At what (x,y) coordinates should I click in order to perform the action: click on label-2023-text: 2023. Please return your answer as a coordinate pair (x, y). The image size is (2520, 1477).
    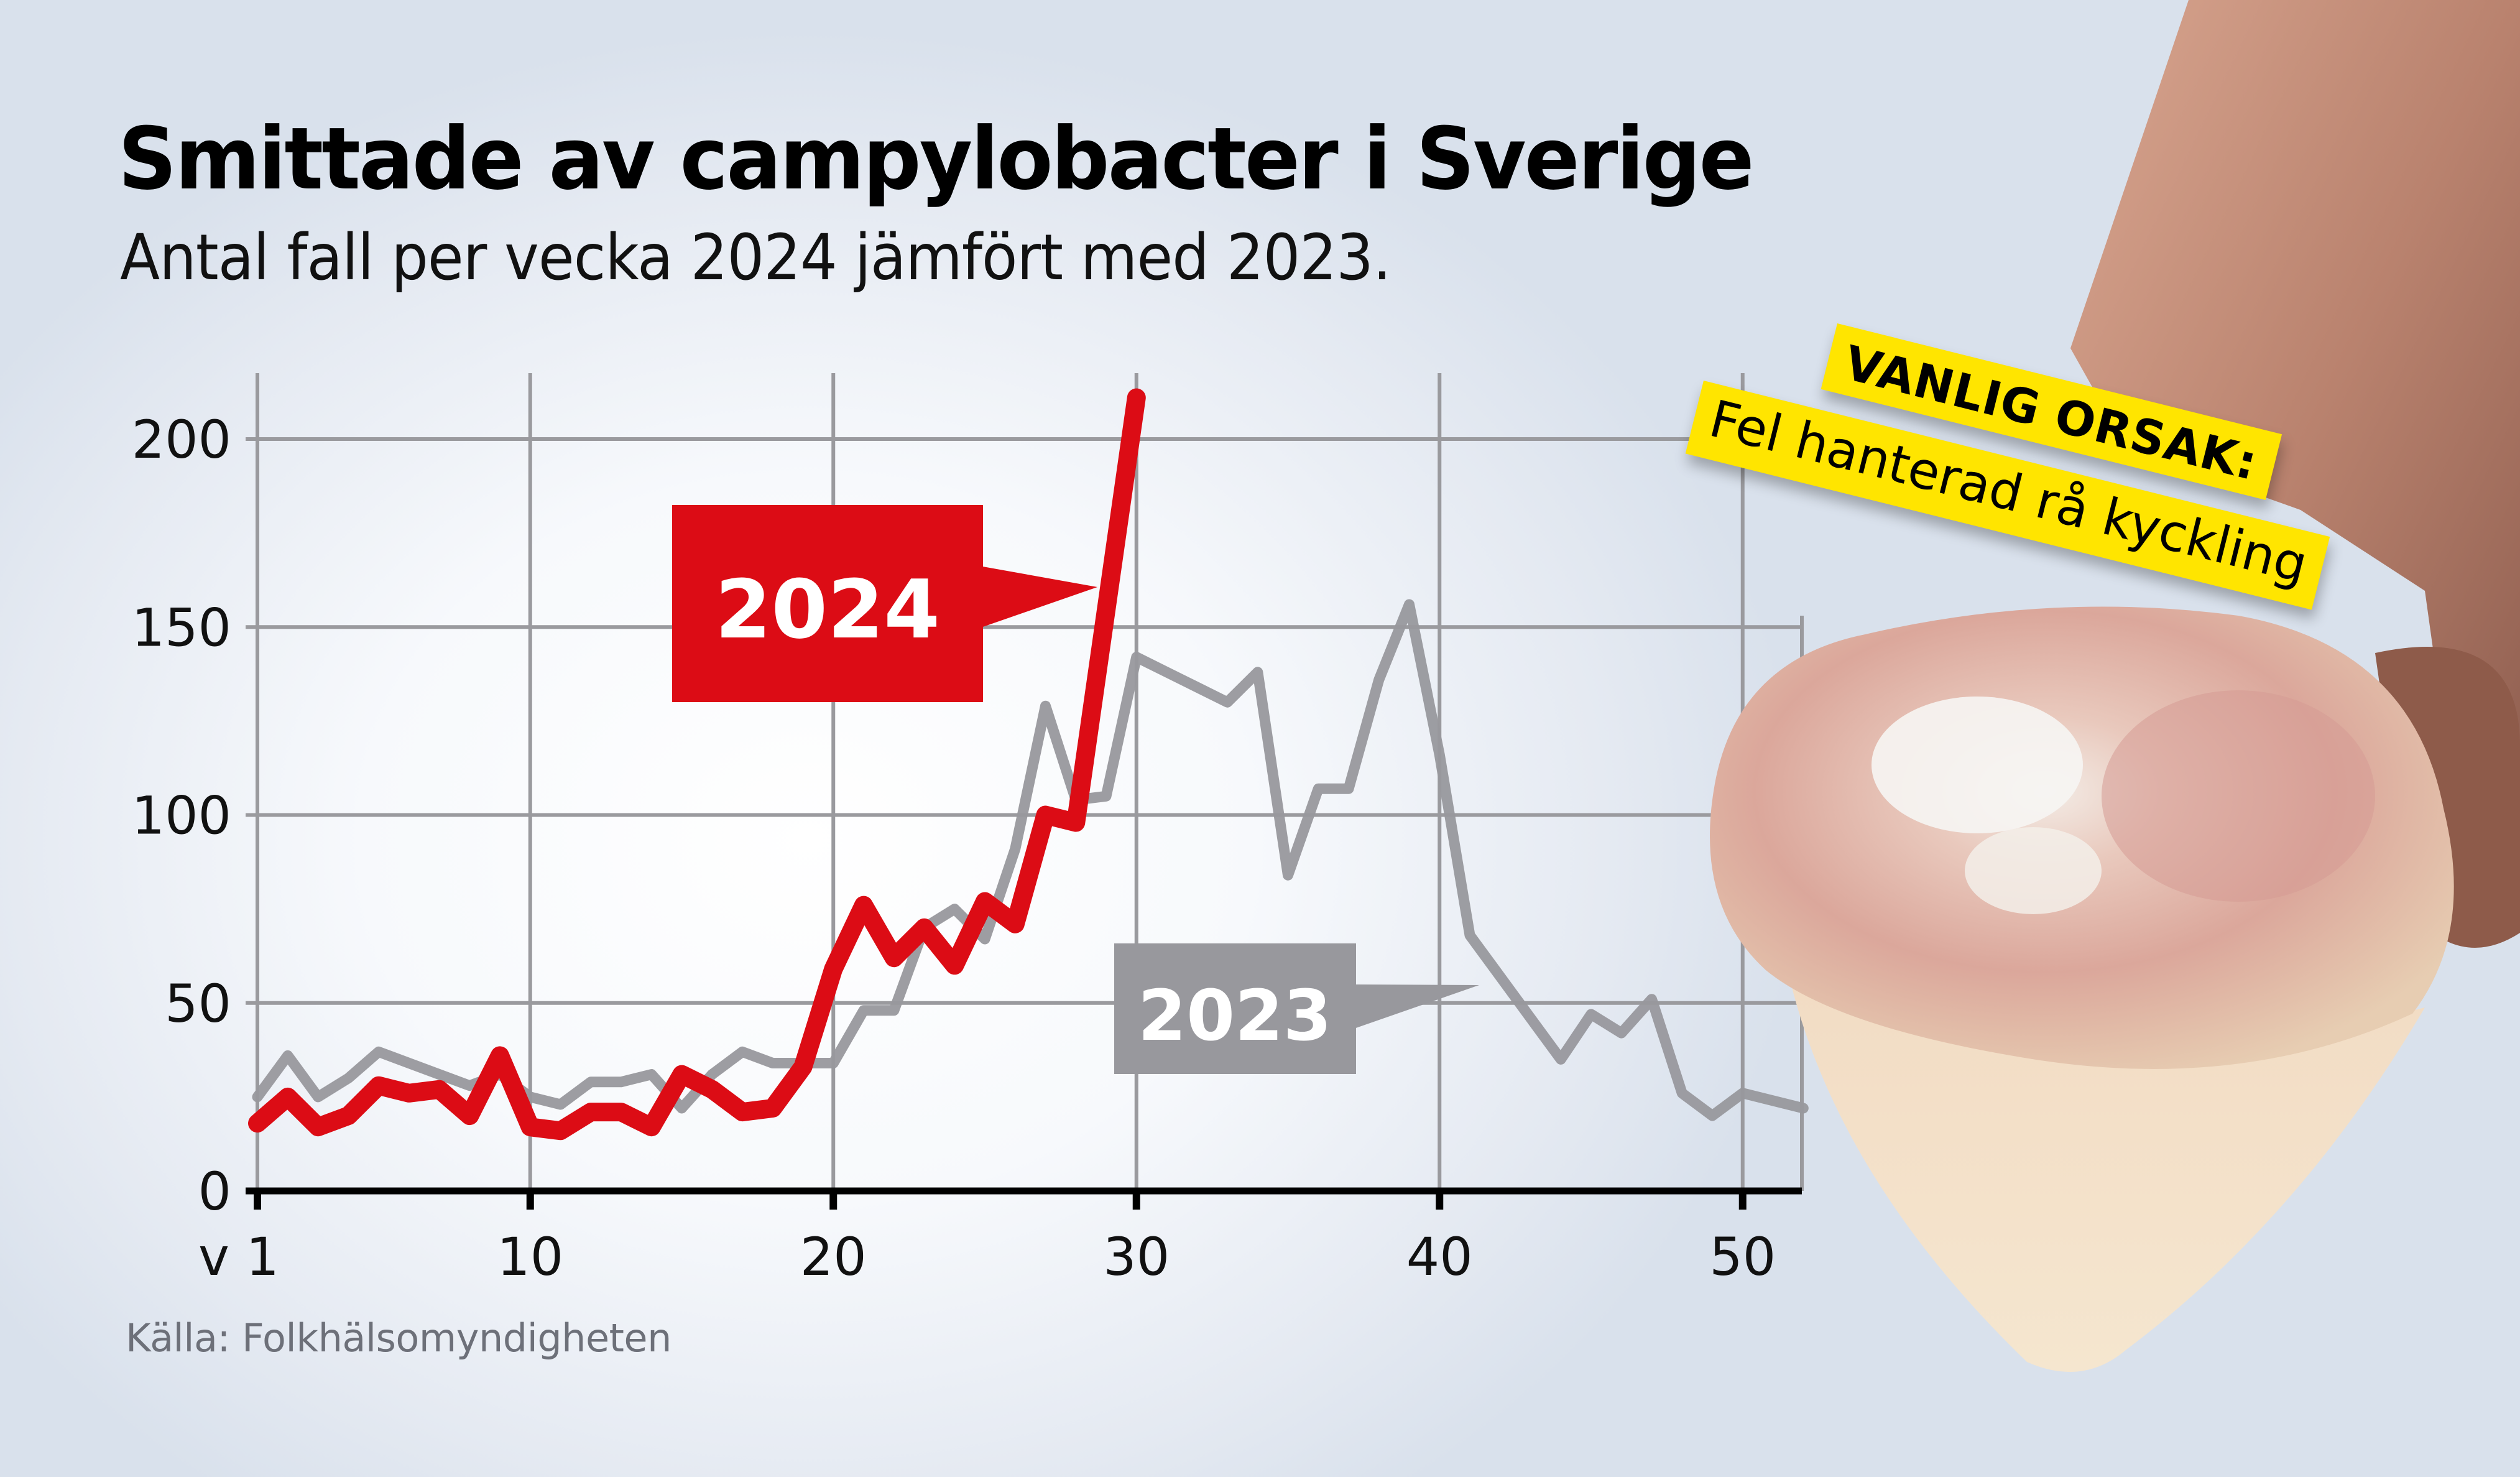
    Looking at the image, I should click on (1235, 1016).